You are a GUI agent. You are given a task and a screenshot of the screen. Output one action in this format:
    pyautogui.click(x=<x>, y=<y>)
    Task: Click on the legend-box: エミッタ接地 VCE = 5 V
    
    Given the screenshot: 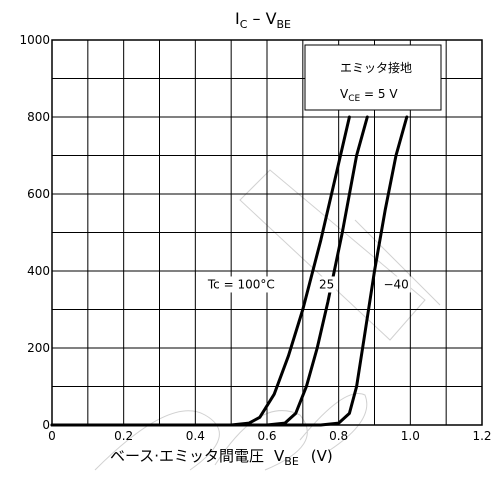 What is the action you would take?
    pyautogui.click(x=373, y=77)
    